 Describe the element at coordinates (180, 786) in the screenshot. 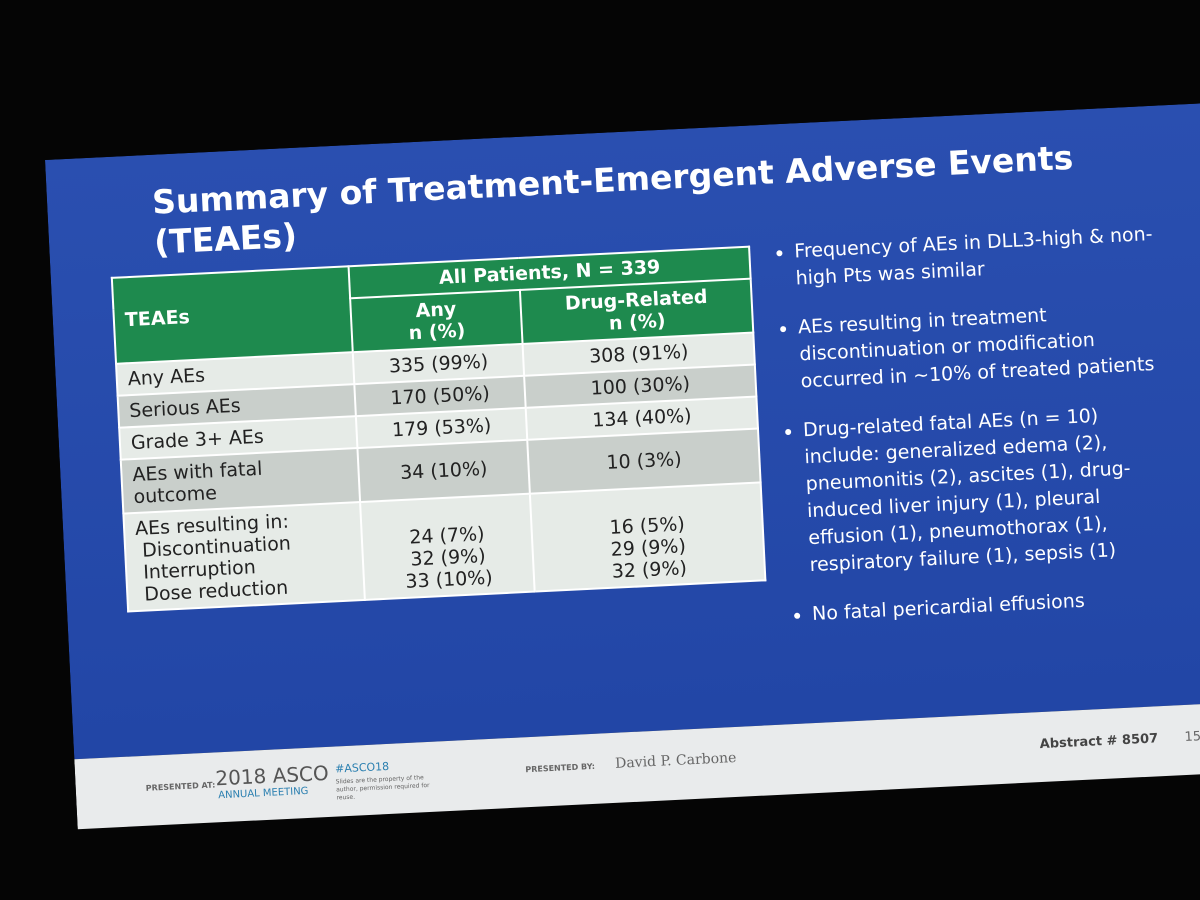

I see `footer-label: PRESENTED AT:` at that location.